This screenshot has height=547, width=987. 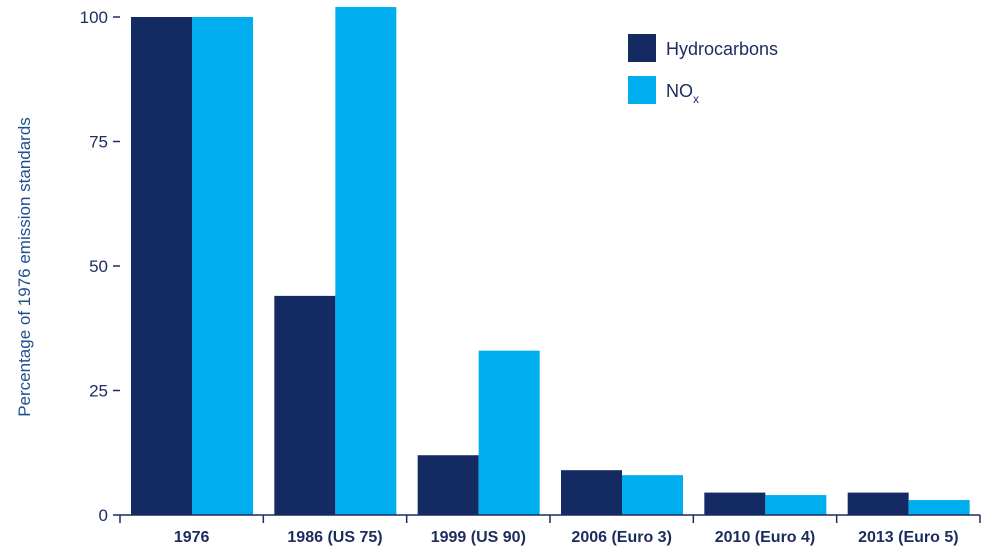 What do you see at coordinates (621, 537) in the screenshot?
I see `x-category-label: 2006 (Euro 3)` at bounding box center [621, 537].